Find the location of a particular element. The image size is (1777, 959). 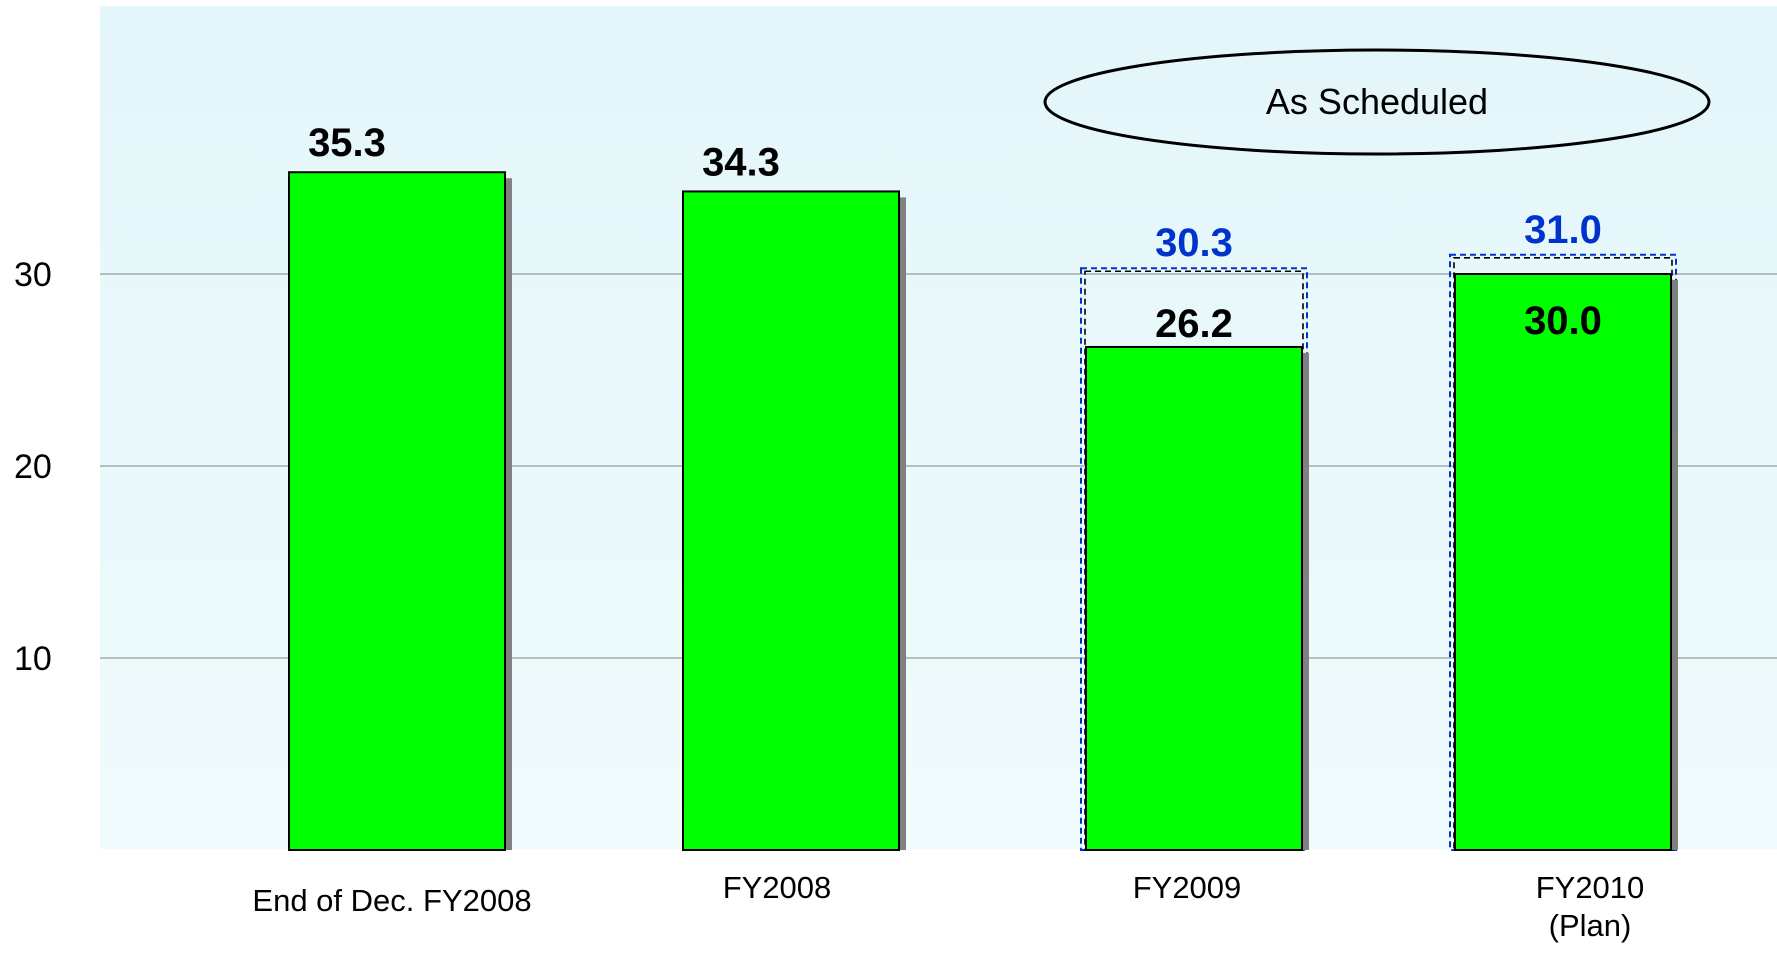

bar-value-label: 34.3 is located at coordinates (741, 162).